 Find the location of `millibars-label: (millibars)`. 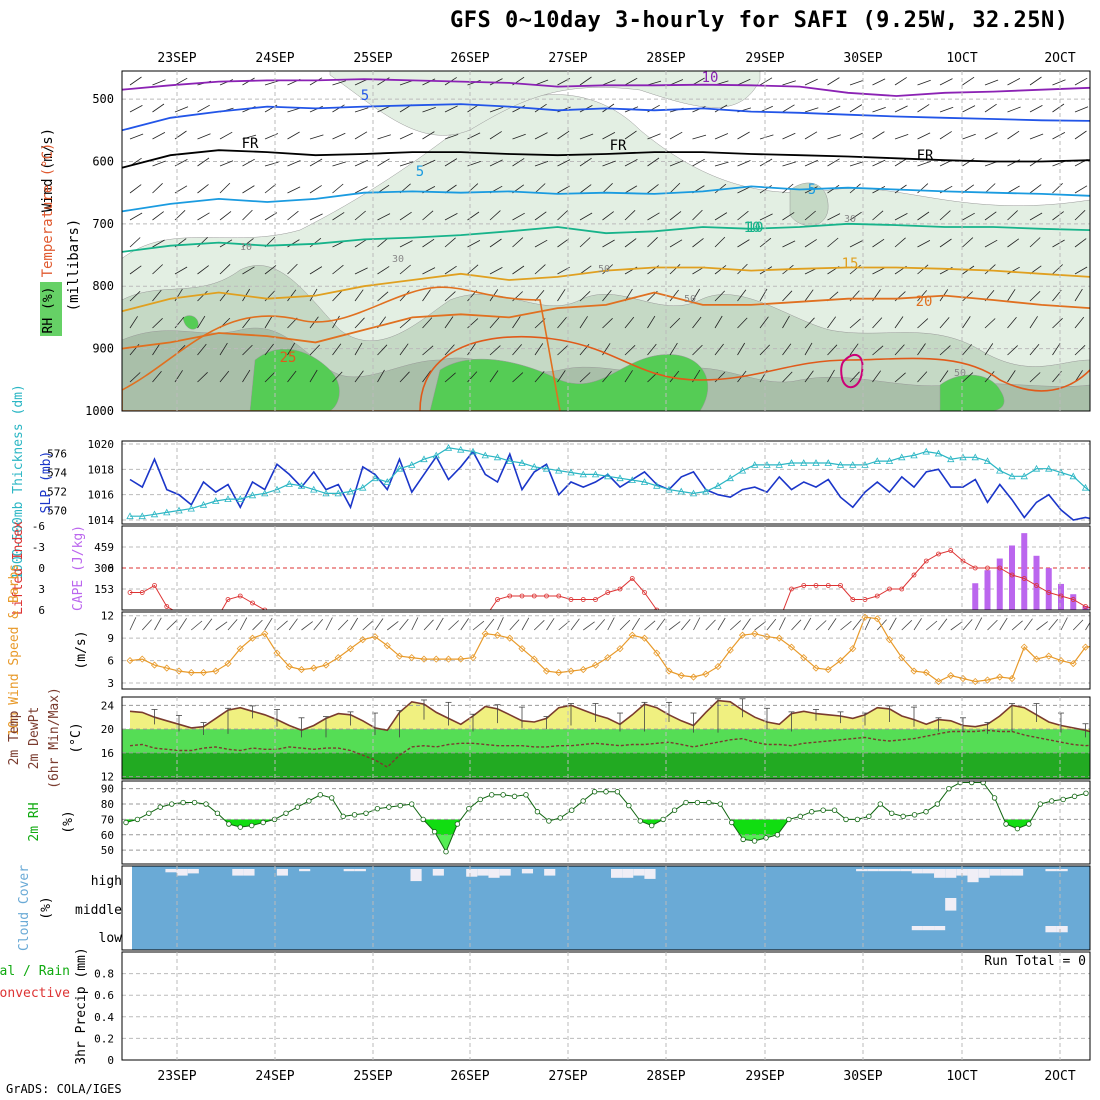

millibars-label: (millibars) is located at coordinates (74, 265).